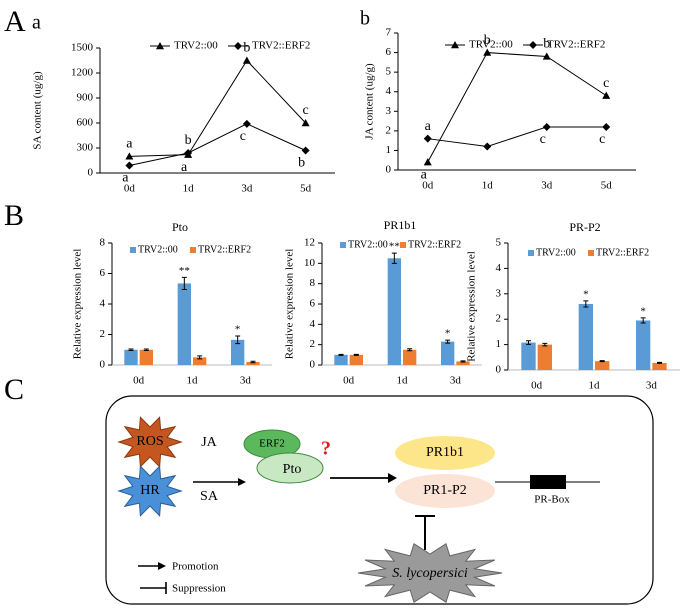  I want to click on panel-label: b, so click(365, 19).